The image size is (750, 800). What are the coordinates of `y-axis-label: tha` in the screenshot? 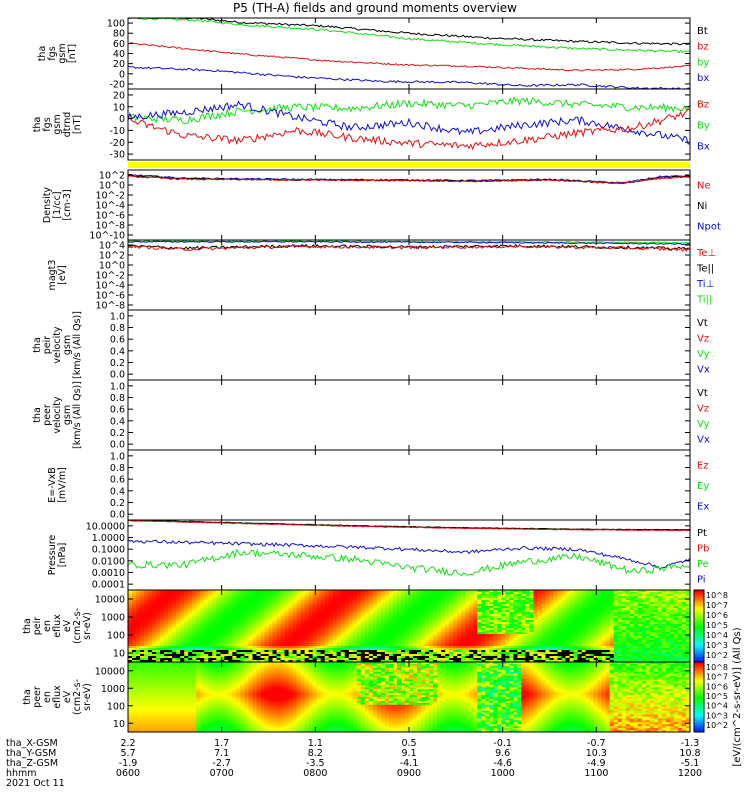 It's located at (42, 54).